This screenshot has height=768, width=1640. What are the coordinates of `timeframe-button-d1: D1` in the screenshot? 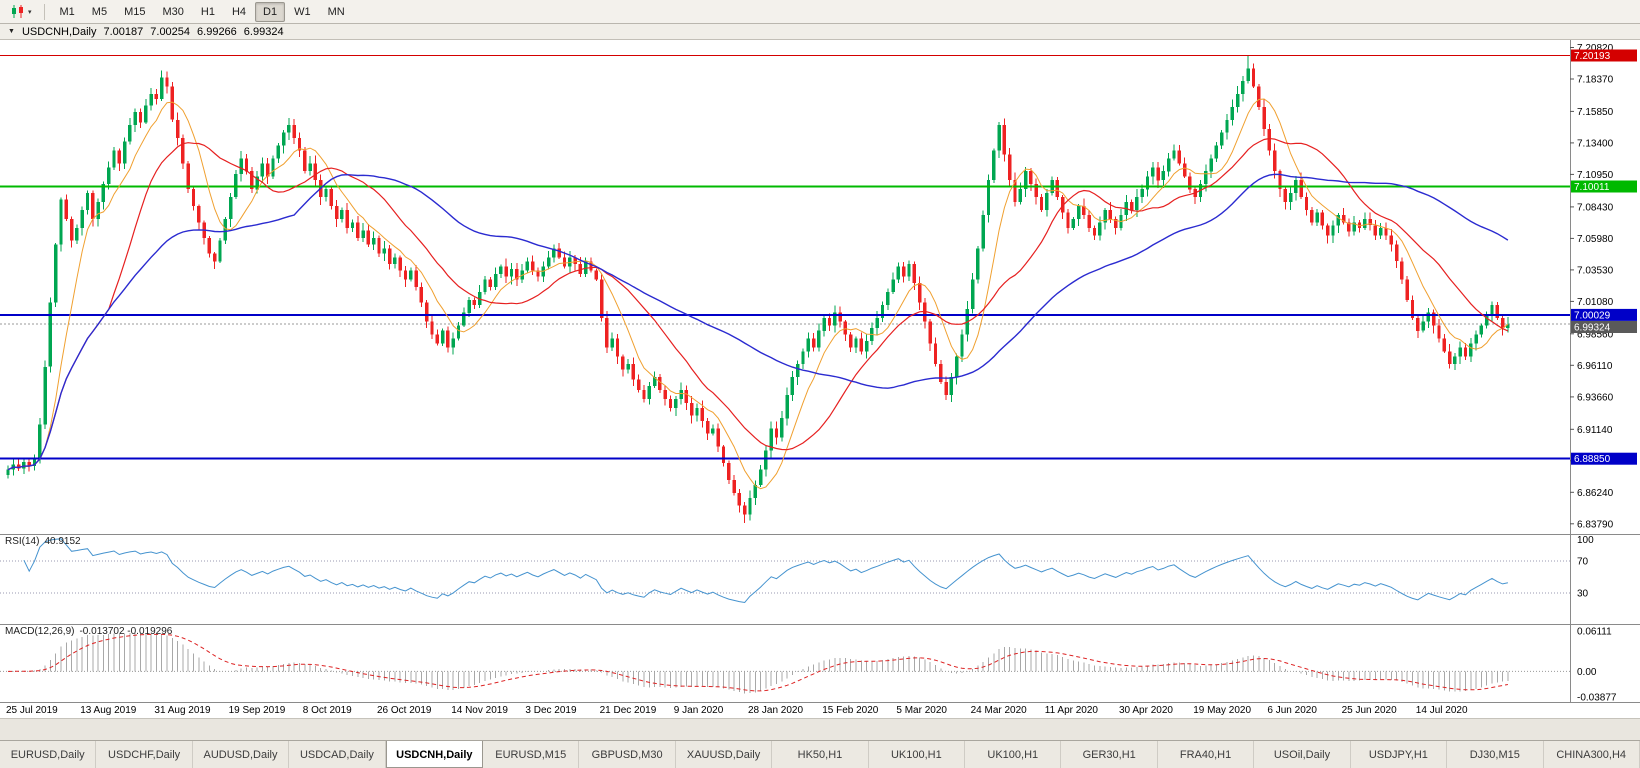 It's located at (270, 11).